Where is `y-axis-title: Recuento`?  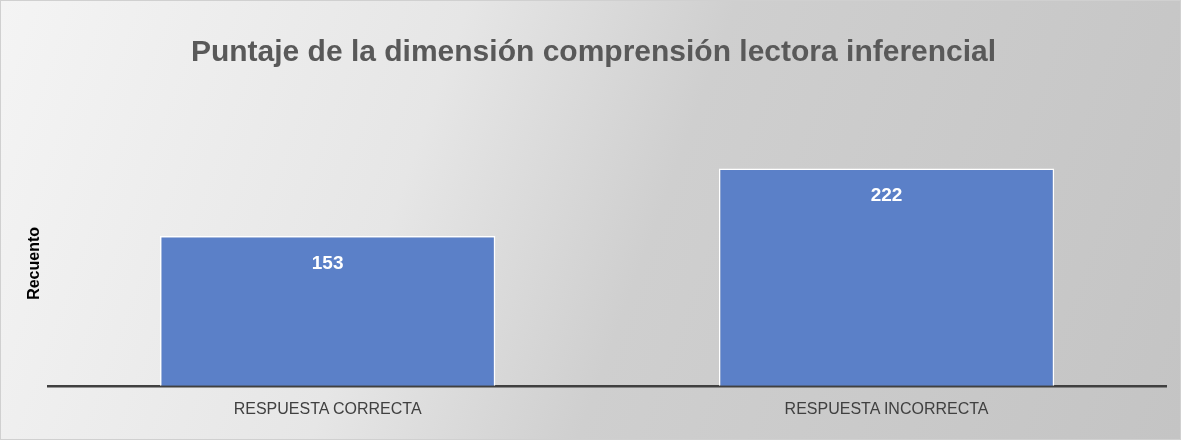
y-axis-title: Recuento is located at coordinates (34, 263).